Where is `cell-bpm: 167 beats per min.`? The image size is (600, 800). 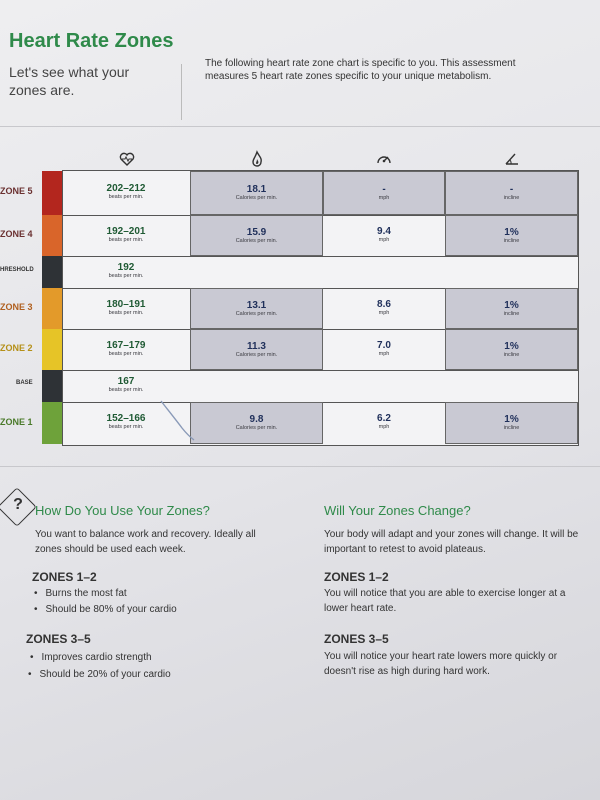 cell-bpm: 167 beats per min. is located at coordinates (126, 386).